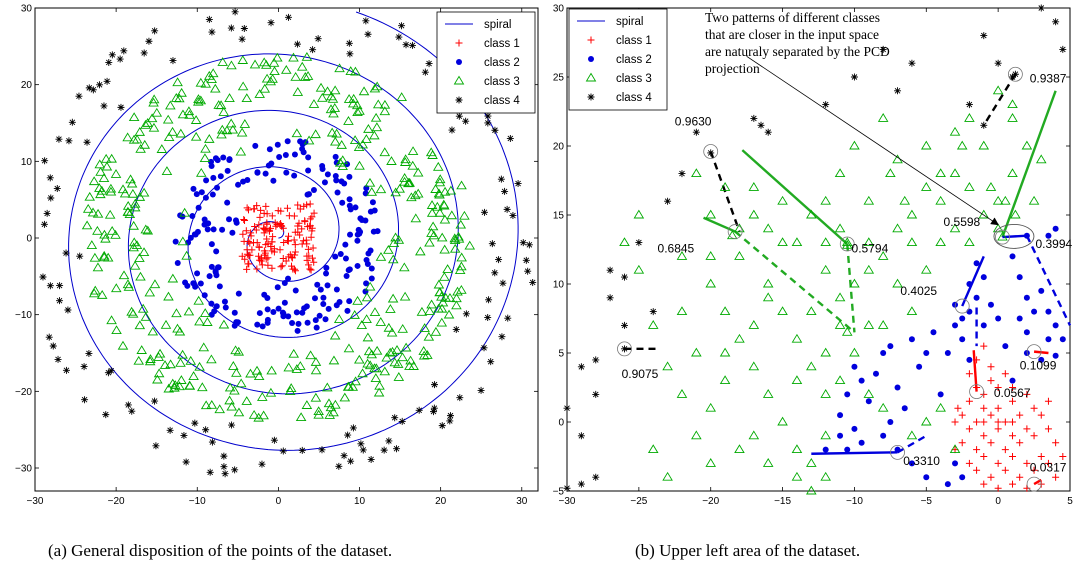  What do you see at coordinates (693, 121) in the screenshot?
I see `link-label: 0.9630` at bounding box center [693, 121].